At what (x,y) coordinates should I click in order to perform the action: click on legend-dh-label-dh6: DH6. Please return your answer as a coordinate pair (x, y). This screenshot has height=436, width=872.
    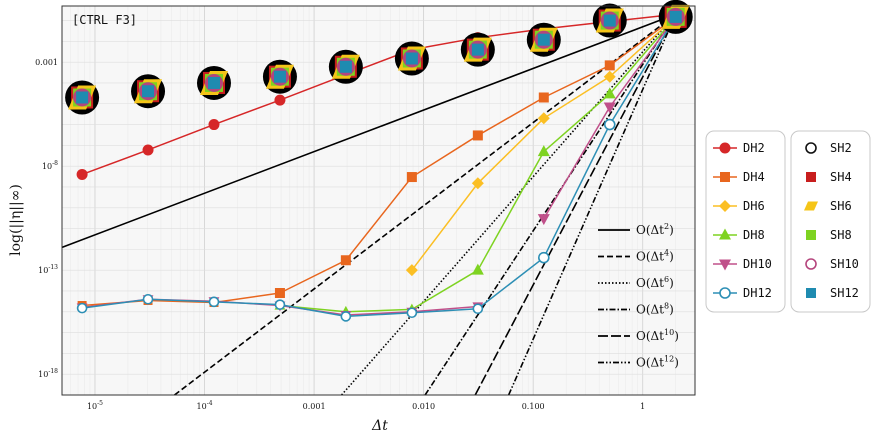
    Looking at the image, I should click on (754, 206).